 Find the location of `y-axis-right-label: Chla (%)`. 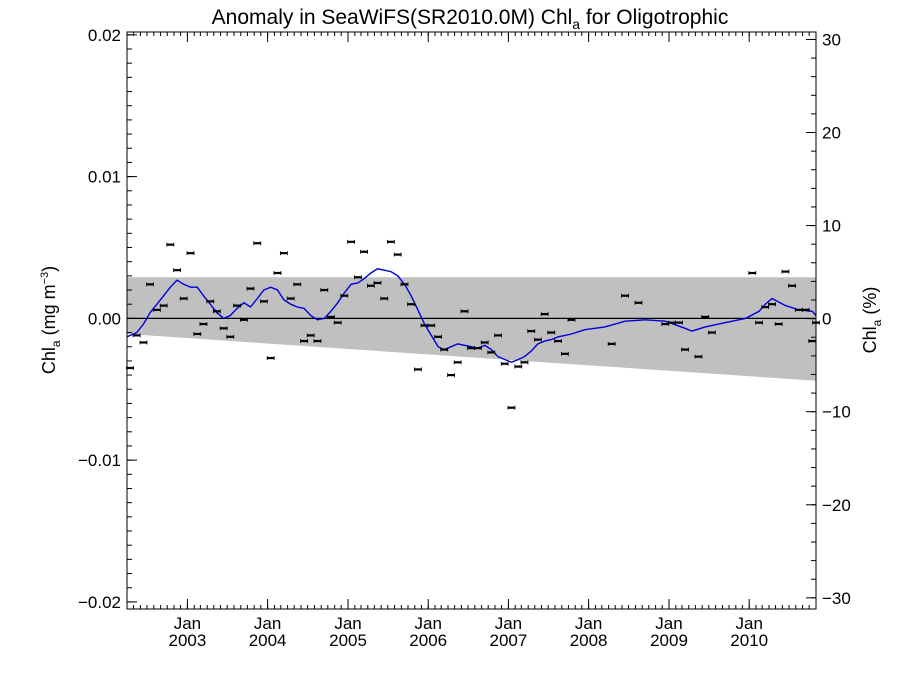

y-axis-right-label: Chla (%) is located at coordinates (872, 320).